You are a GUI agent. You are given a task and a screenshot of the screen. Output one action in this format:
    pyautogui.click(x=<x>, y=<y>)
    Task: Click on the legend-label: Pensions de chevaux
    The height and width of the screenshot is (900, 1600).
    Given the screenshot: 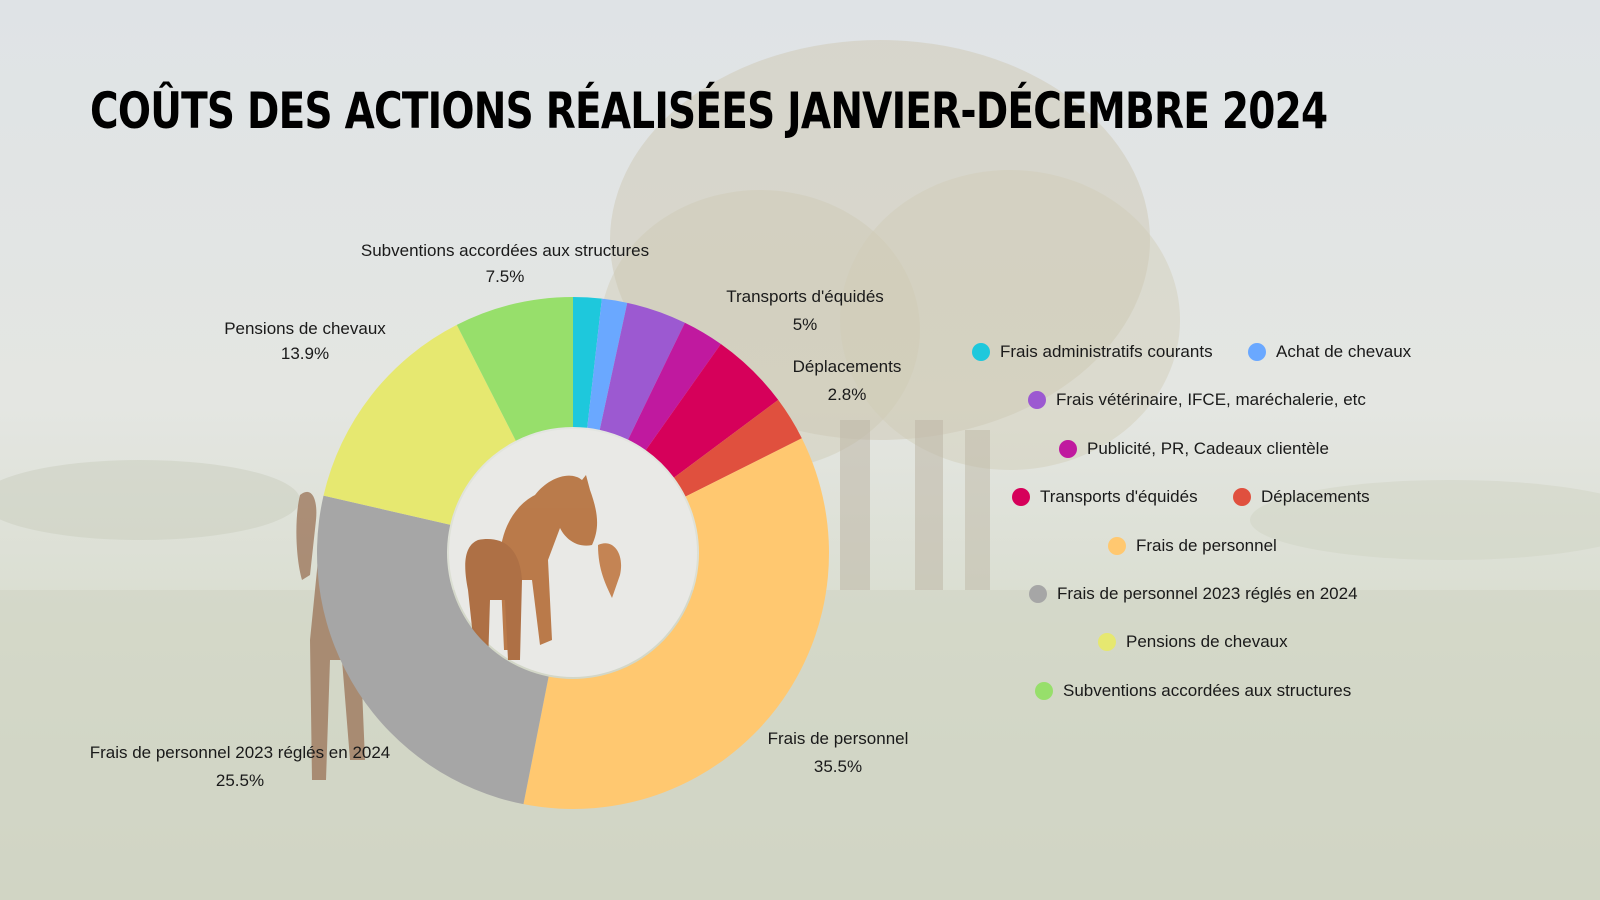 What is the action you would take?
    pyautogui.click(x=1207, y=641)
    